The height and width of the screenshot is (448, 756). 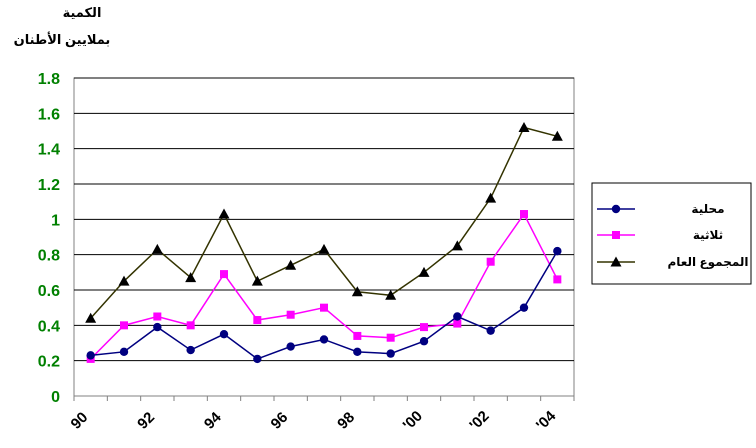 What do you see at coordinates (49, 256) in the screenshot?
I see `y-tick-label: 0.8` at bounding box center [49, 256].